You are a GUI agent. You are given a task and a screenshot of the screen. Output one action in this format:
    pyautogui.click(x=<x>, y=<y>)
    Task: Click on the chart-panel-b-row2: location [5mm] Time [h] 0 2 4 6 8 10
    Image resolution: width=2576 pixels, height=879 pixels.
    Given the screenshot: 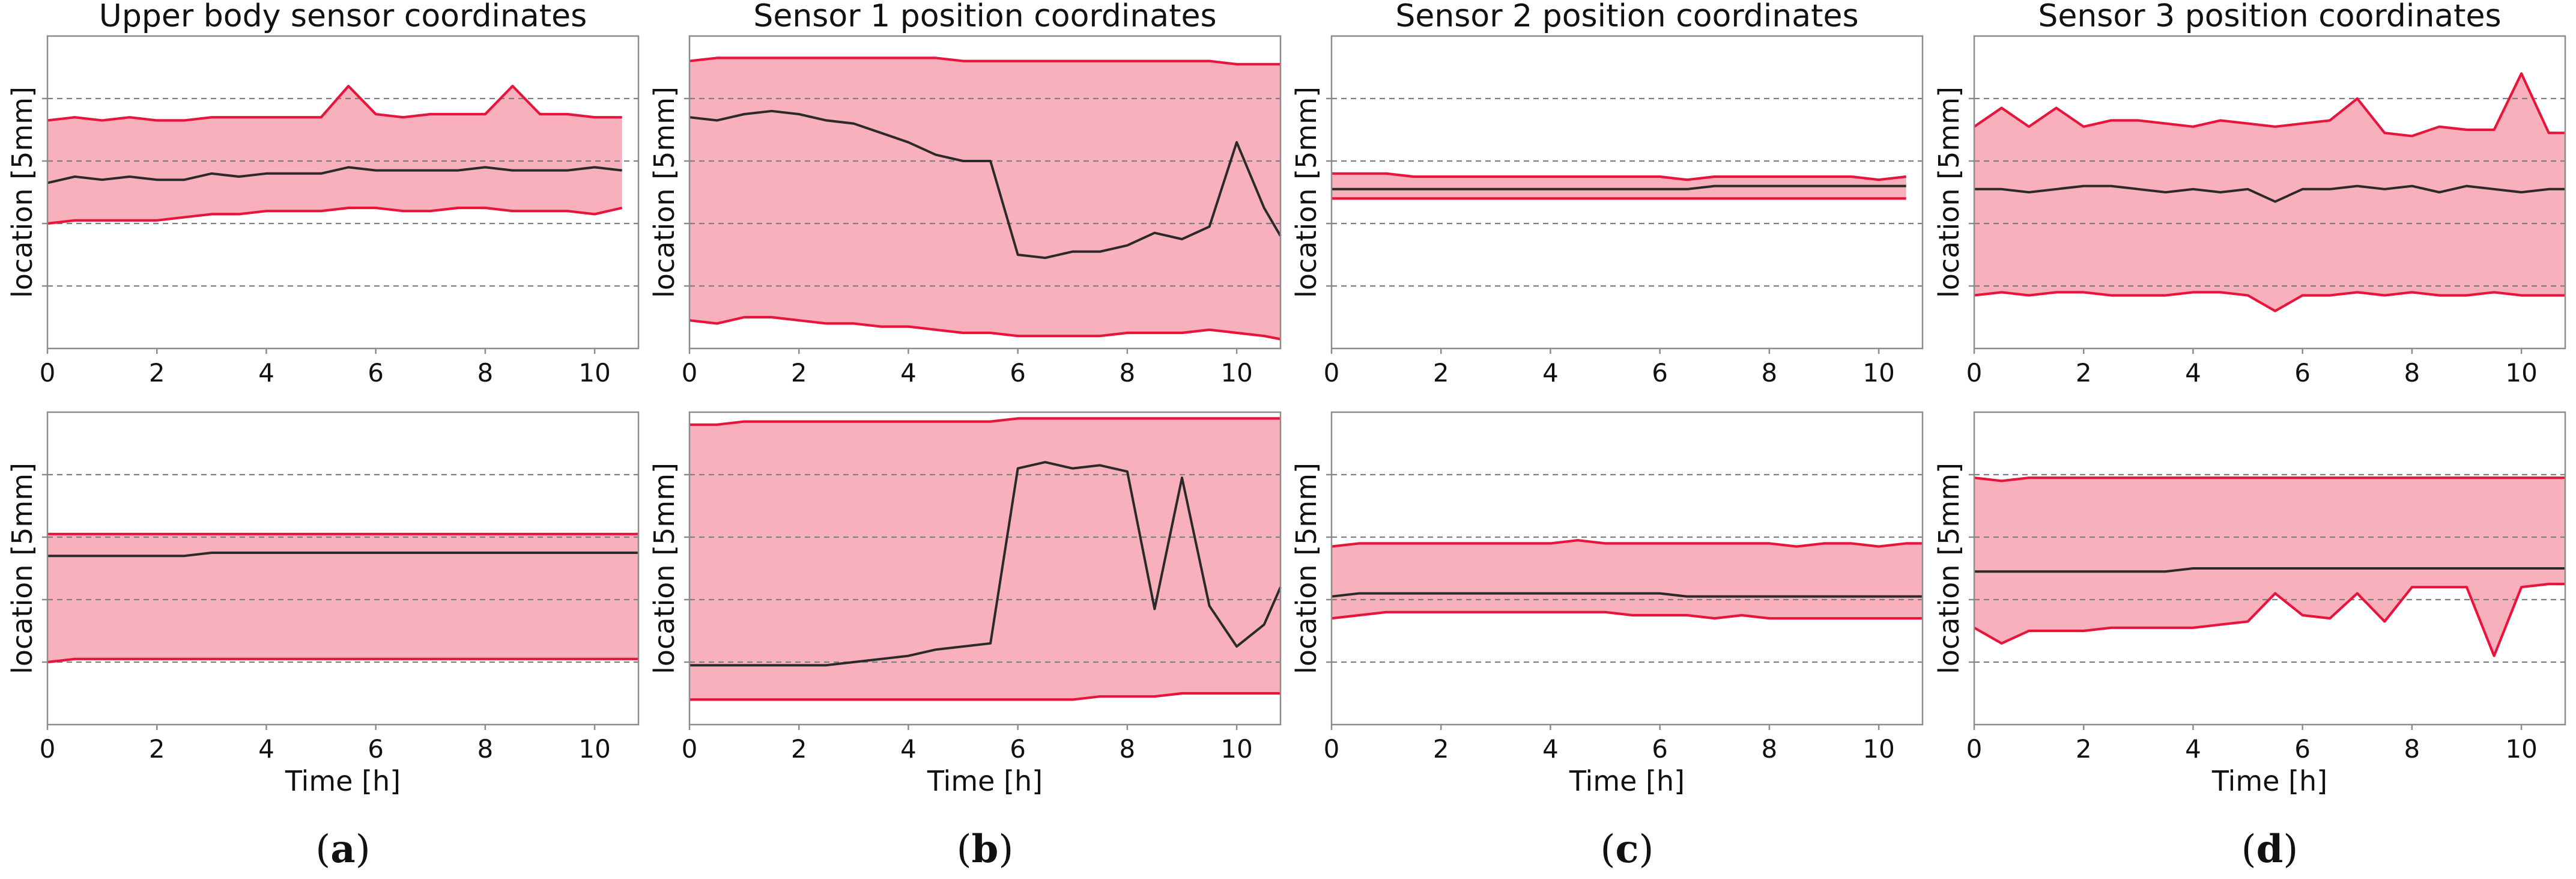 What is the action you would take?
    pyautogui.click(x=965, y=604)
    